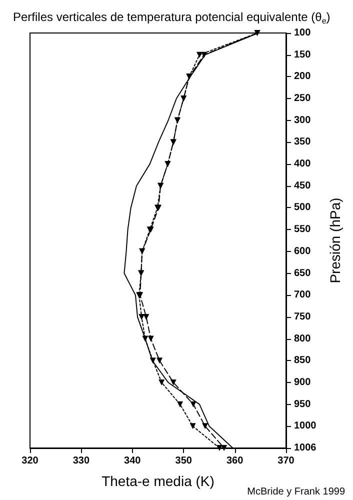 The image size is (353, 500). Describe the element at coordinates (303, 273) in the screenshot. I see `y-tick-label: 650` at that location.